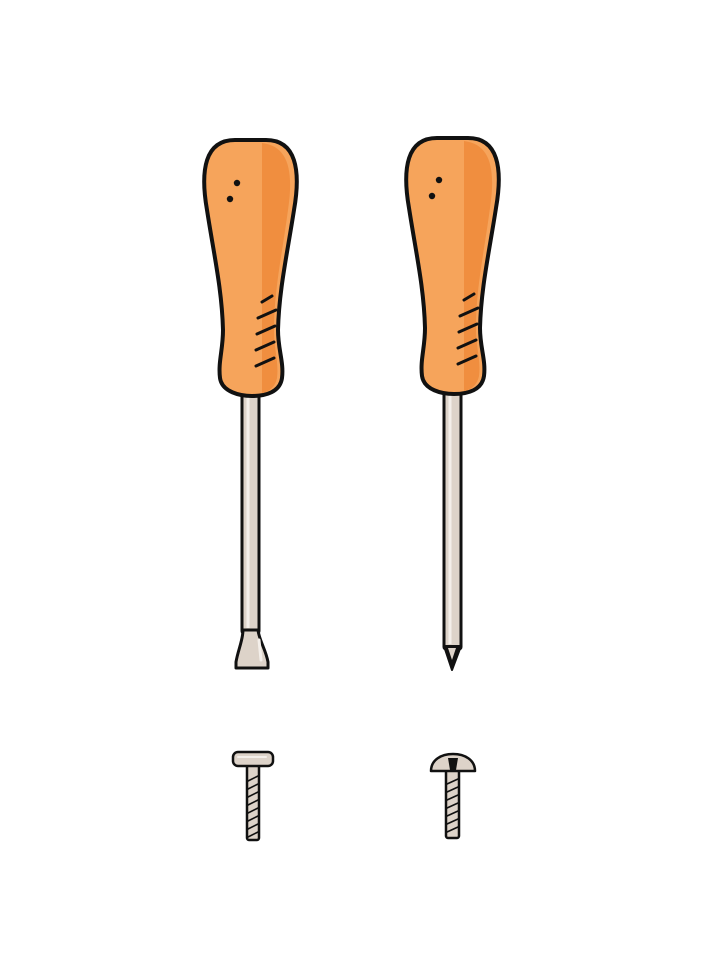 This screenshot has width=705, height=980. What do you see at coordinates (253, 796) in the screenshot?
I see `flat-head-screw-icon` at bounding box center [253, 796].